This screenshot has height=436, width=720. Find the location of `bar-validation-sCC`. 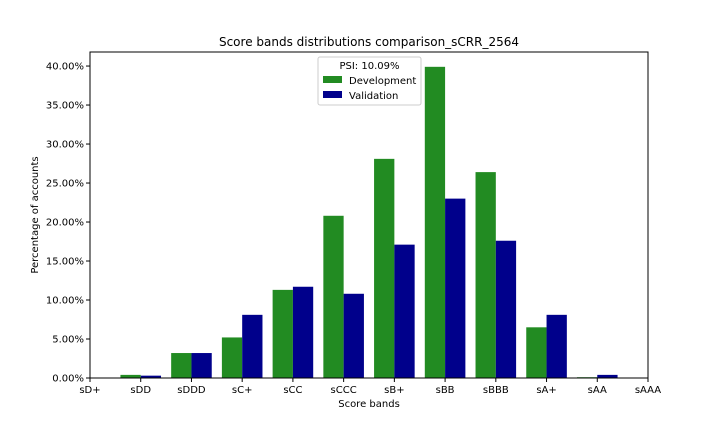

bar-validation-sCC is located at coordinates (303, 332).